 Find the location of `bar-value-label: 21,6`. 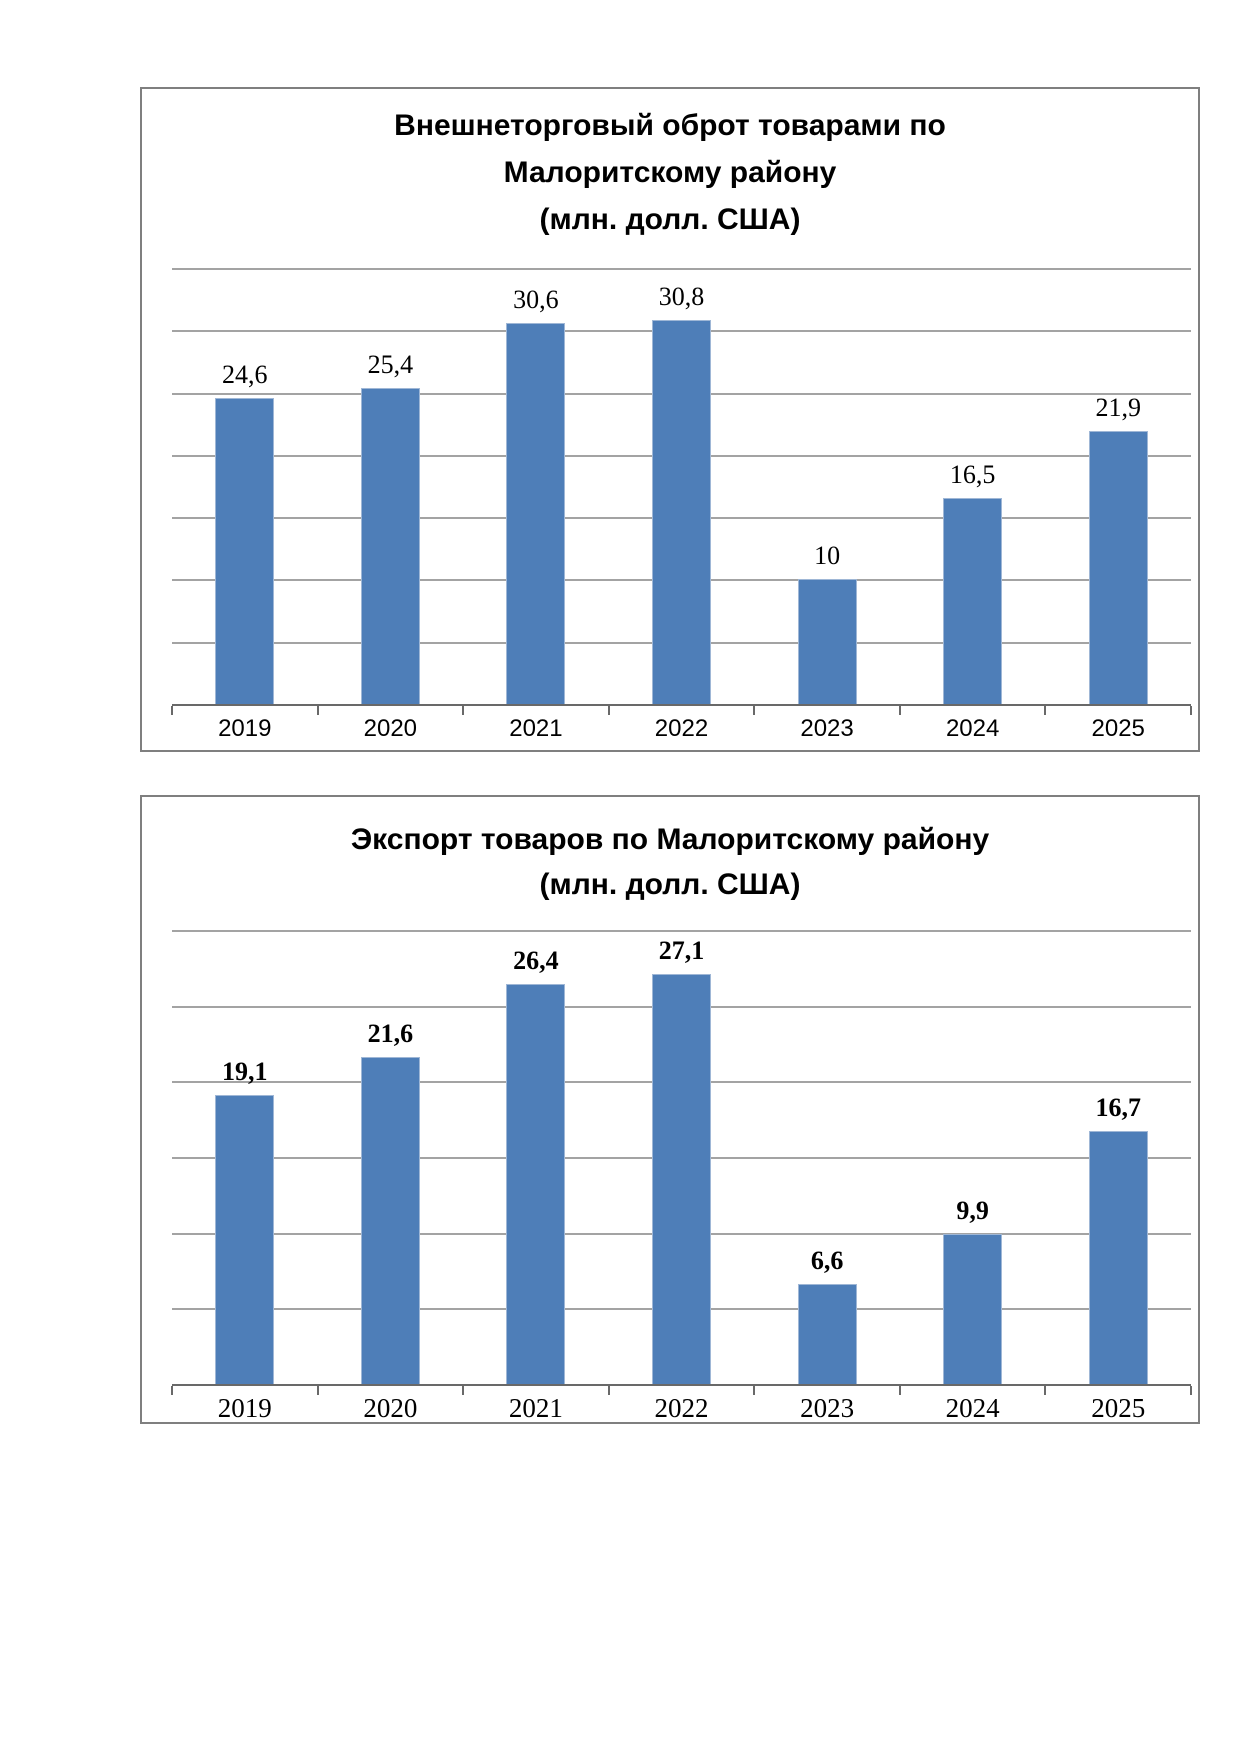

bar-value-label: 21,6 is located at coordinates (390, 1034).